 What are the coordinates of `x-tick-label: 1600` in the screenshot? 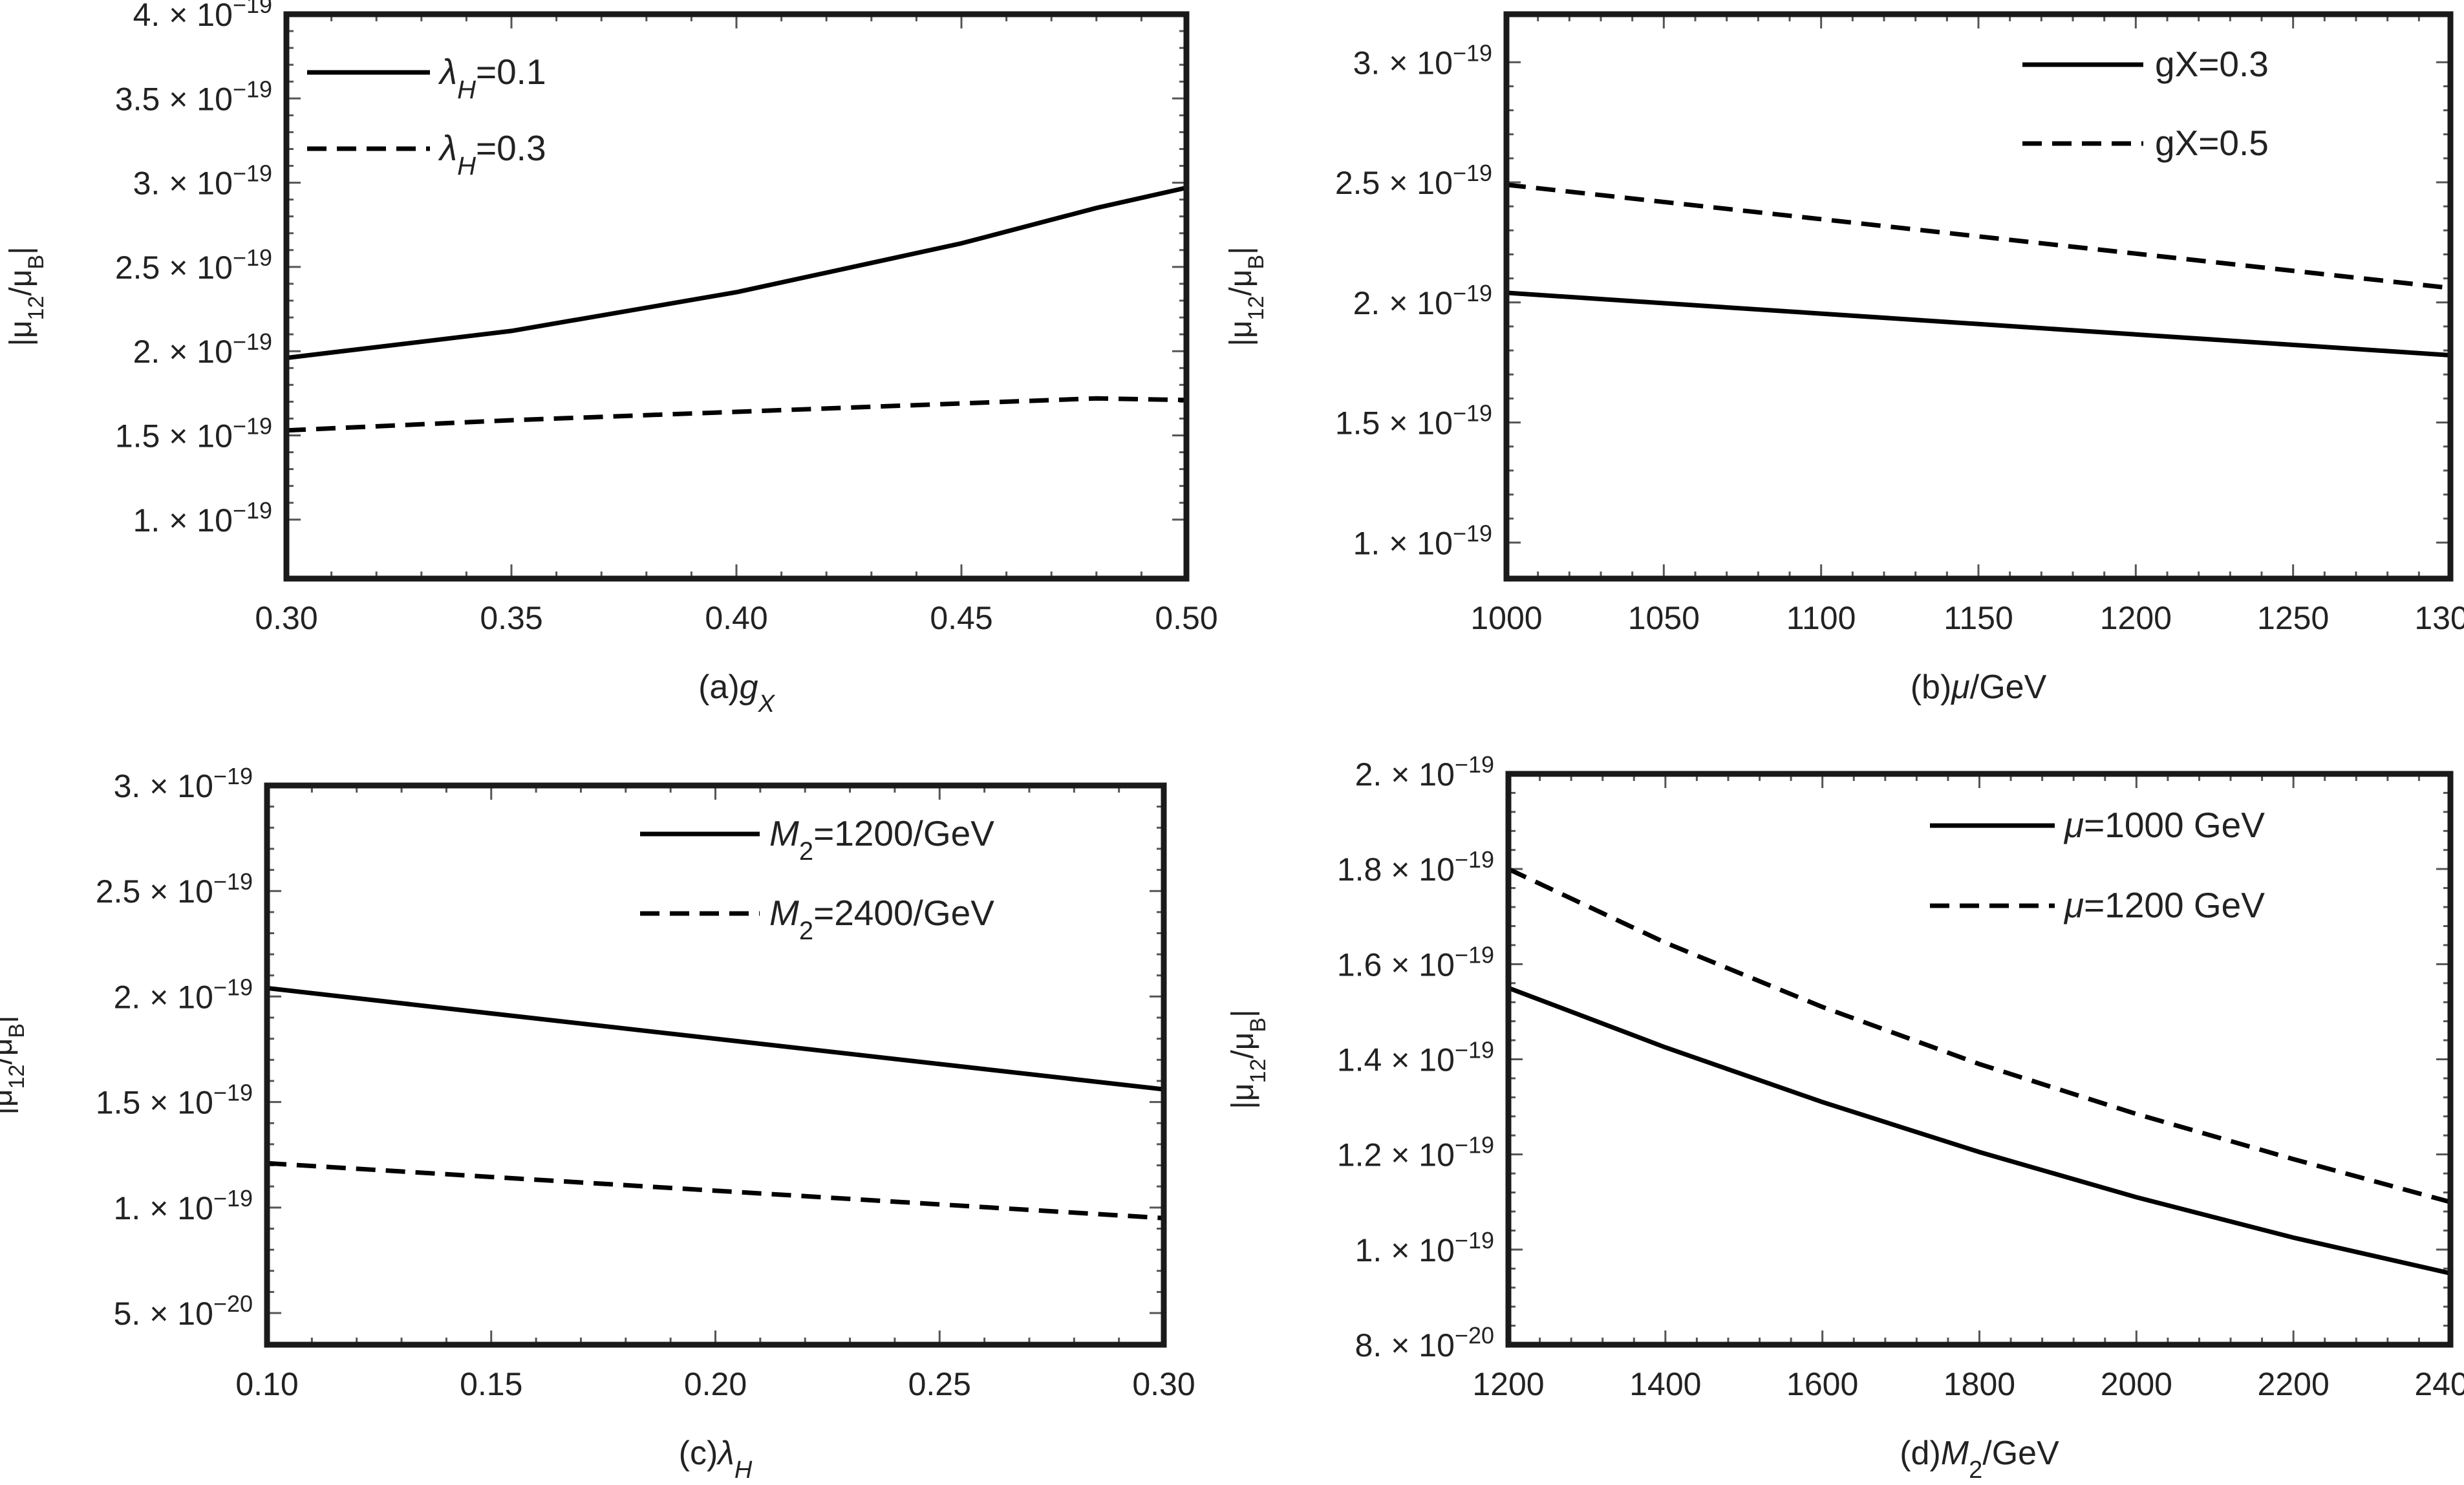 It's located at (1822, 1384).